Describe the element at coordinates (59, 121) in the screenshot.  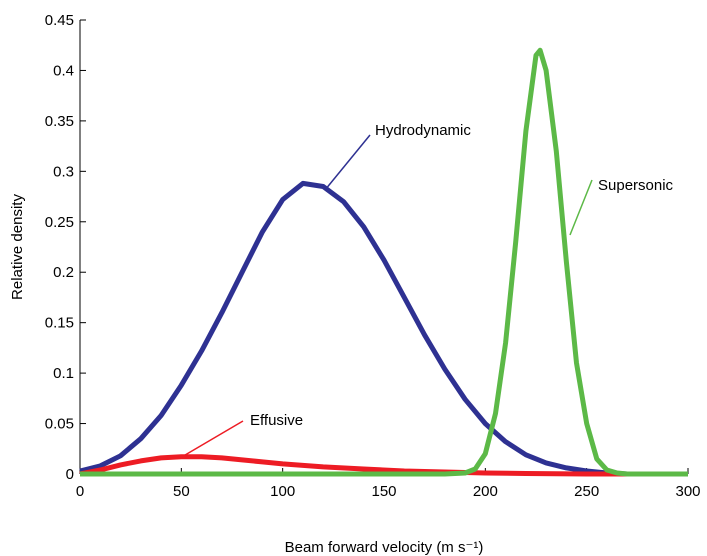
I see `y-tick-label: 0.35` at that location.